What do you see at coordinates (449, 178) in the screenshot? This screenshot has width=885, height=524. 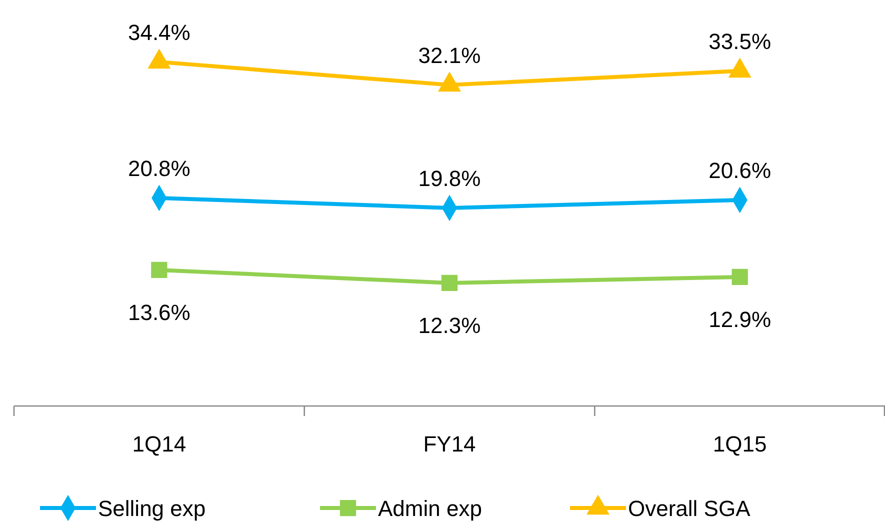 I see `data-label: 19.8%` at bounding box center [449, 178].